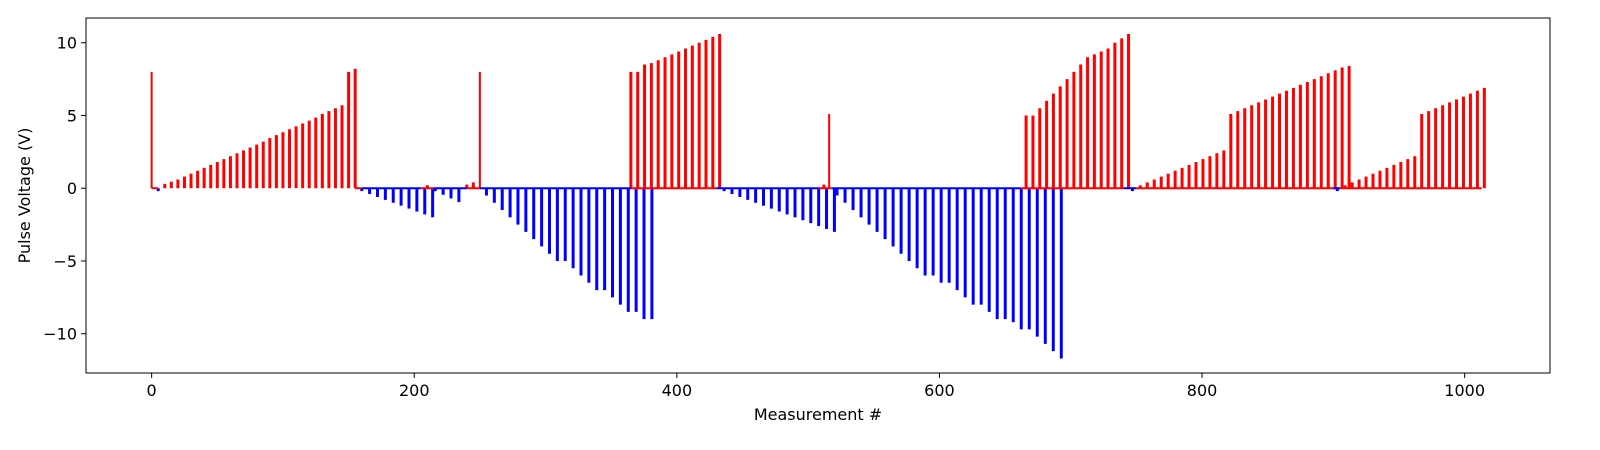 Image resolution: width=1600 pixels, height=450 pixels. I want to click on y-tick-label: −5, so click(65, 261).